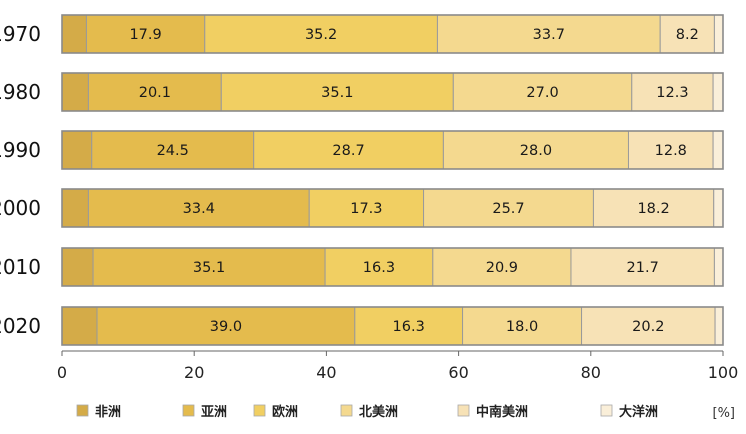  I want to click on bar-1980: 20.1 35.1 27.0 12.3, so click(392, 92).